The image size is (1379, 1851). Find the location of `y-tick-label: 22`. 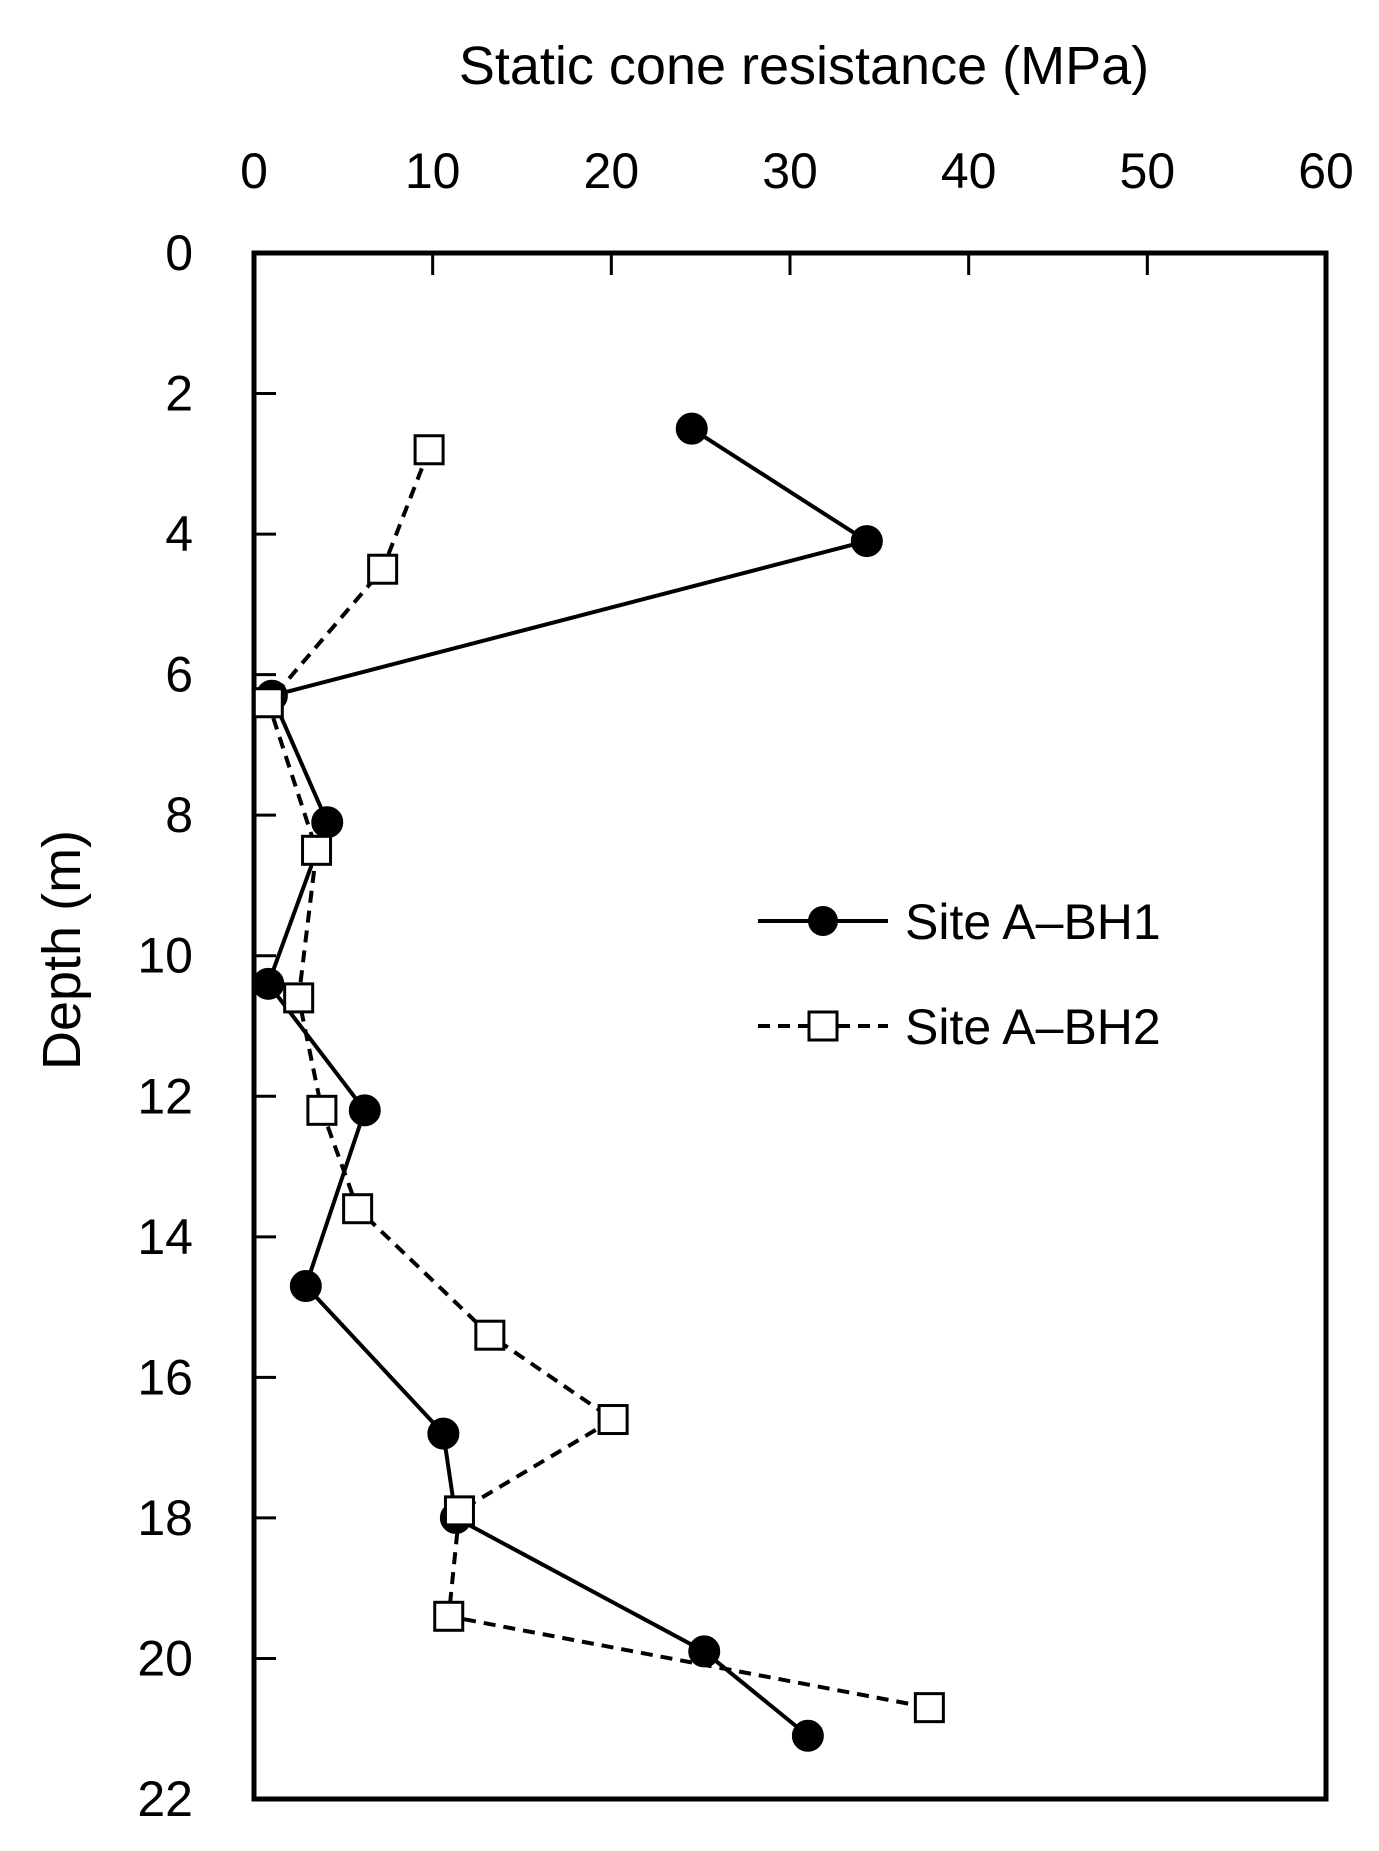

y-tick-label: 22 is located at coordinates (165, 1799).